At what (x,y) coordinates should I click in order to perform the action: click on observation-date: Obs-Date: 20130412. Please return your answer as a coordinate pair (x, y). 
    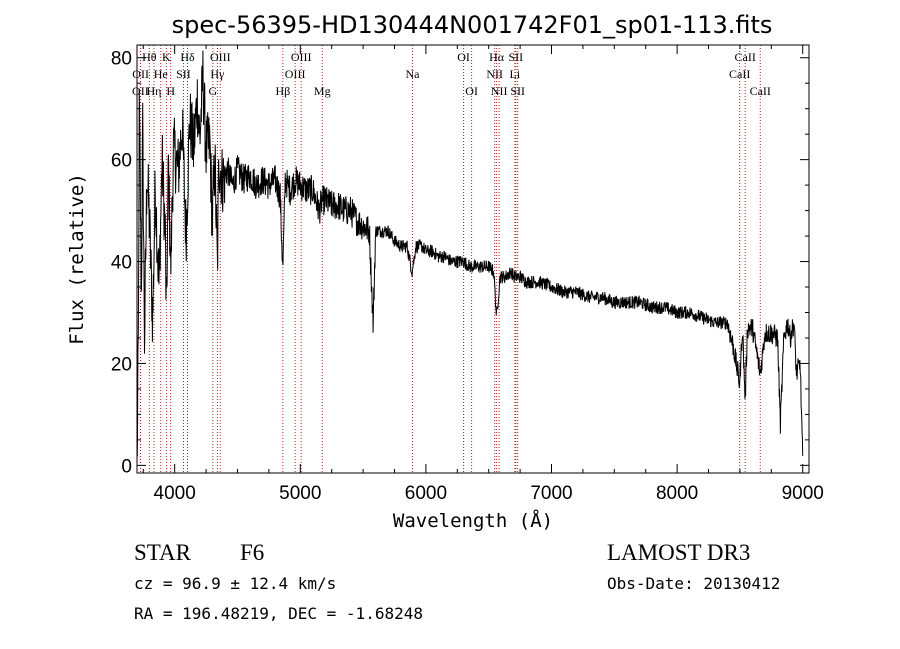
    Looking at the image, I should click on (693, 583).